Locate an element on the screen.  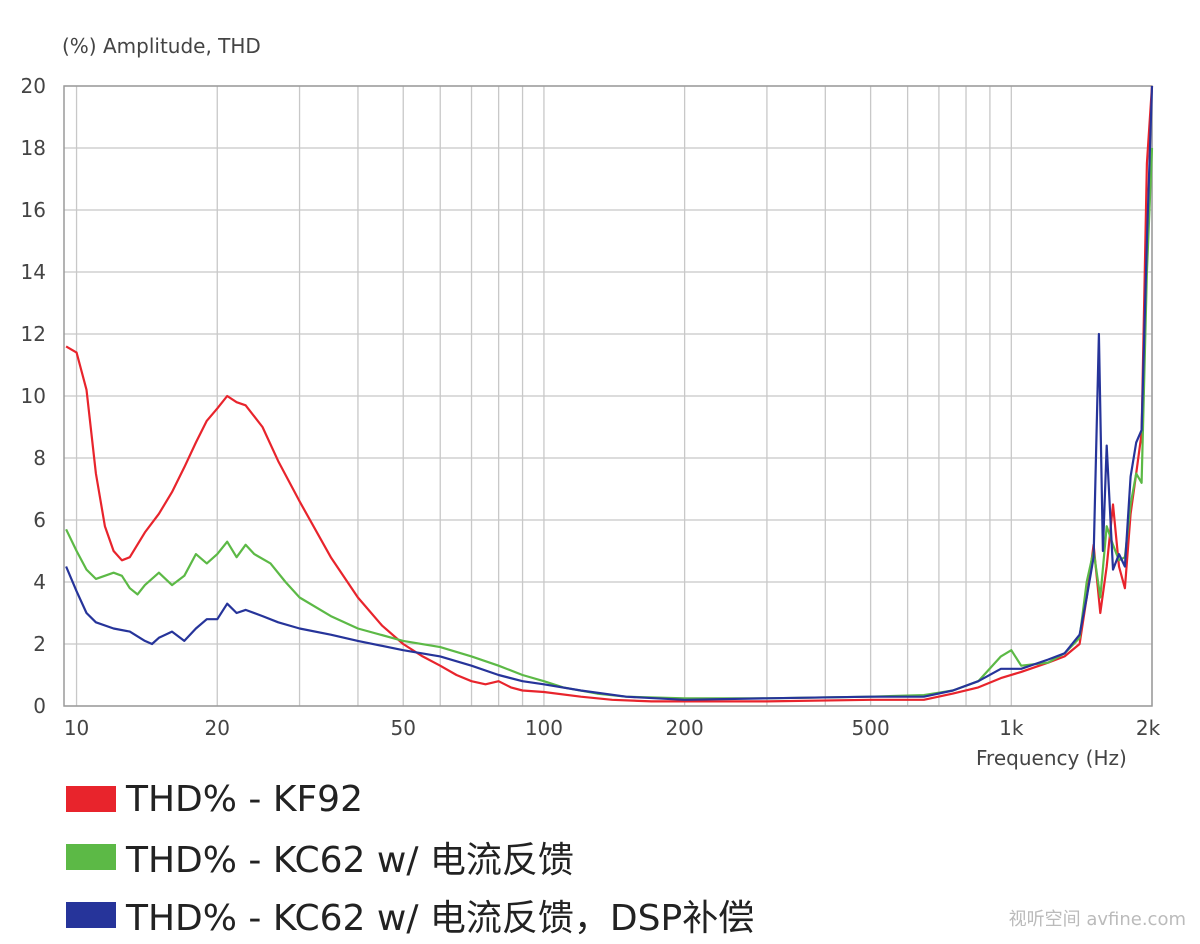
x-tick-label: 500 is located at coordinates (871, 728).